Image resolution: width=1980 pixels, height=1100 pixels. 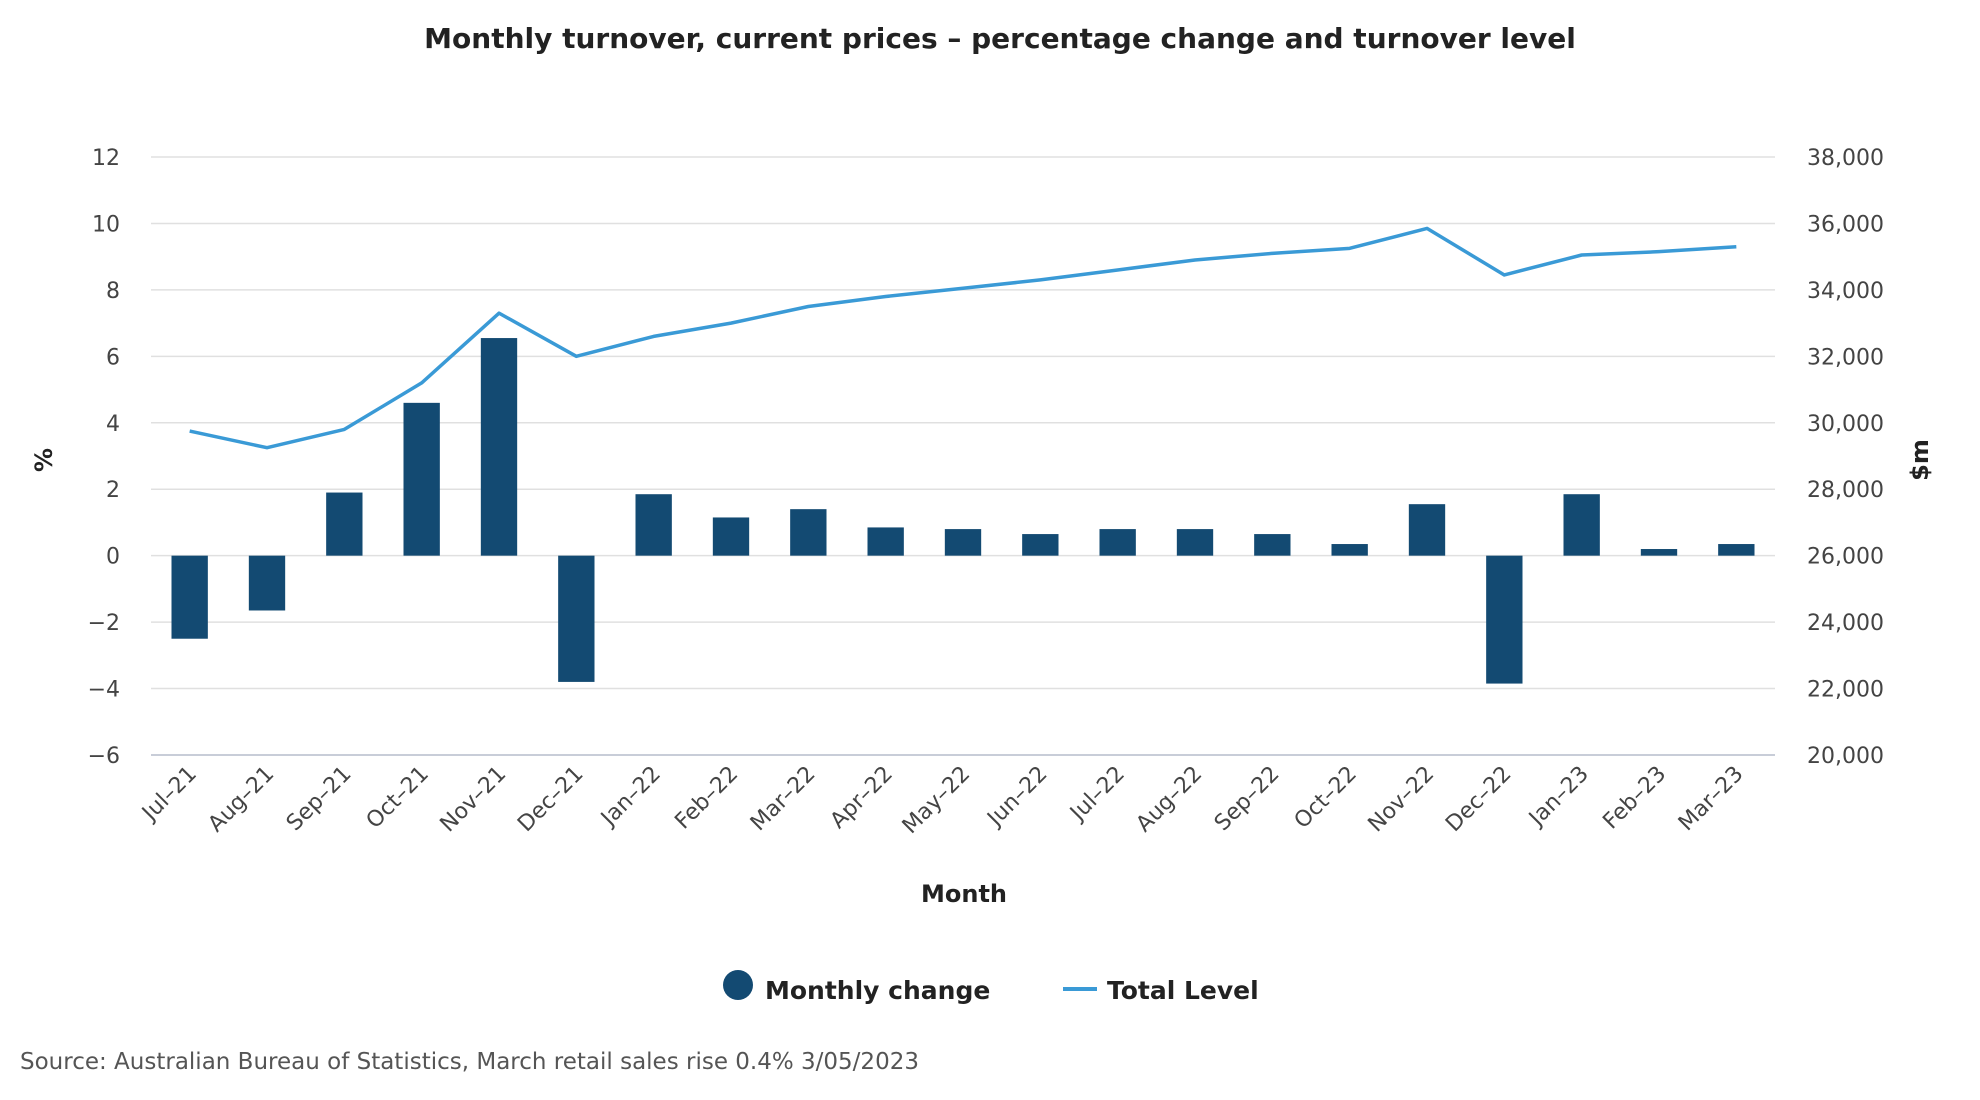 What do you see at coordinates (936, 800) in the screenshot?
I see `x-tick-label: May–22` at bounding box center [936, 800].